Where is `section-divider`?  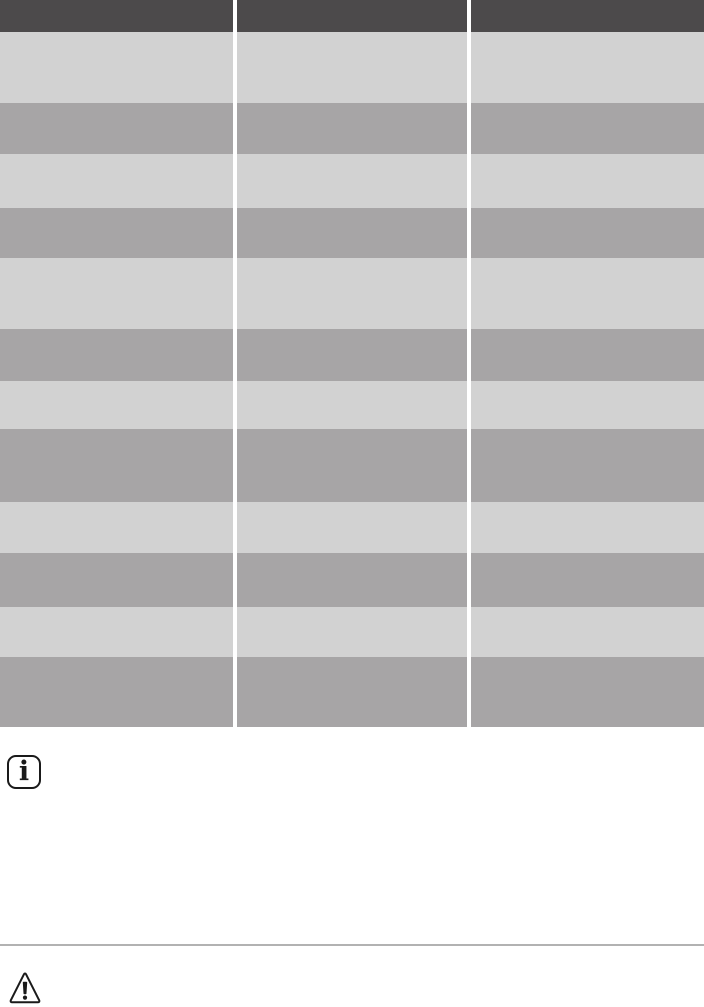
section-divider is located at coordinates (352, 945).